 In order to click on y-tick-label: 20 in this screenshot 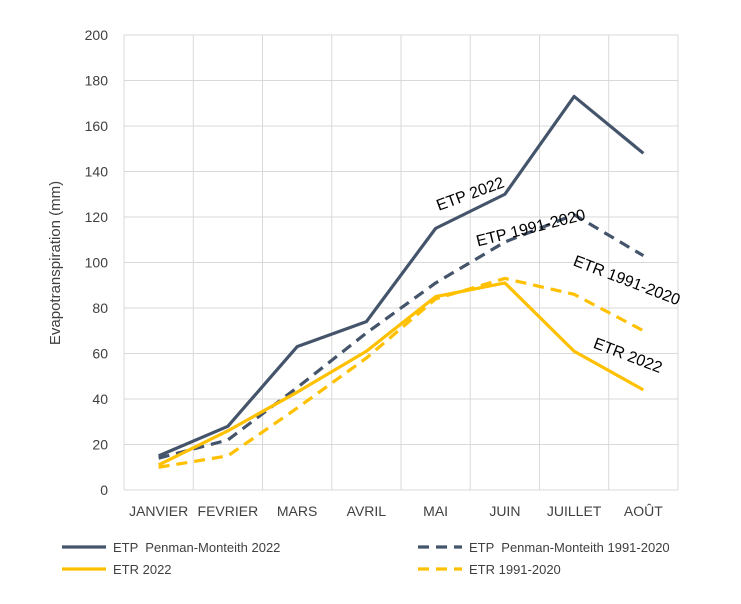, I will do `click(100, 445)`.